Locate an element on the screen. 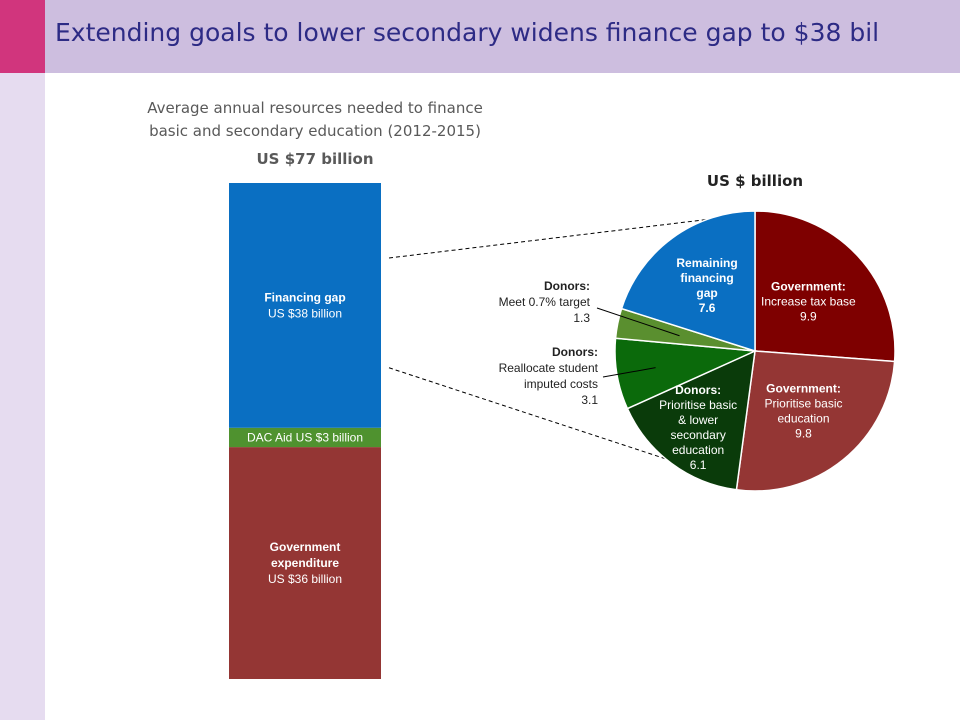  bar-label-line: expenditure is located at coordinates (305, 563).